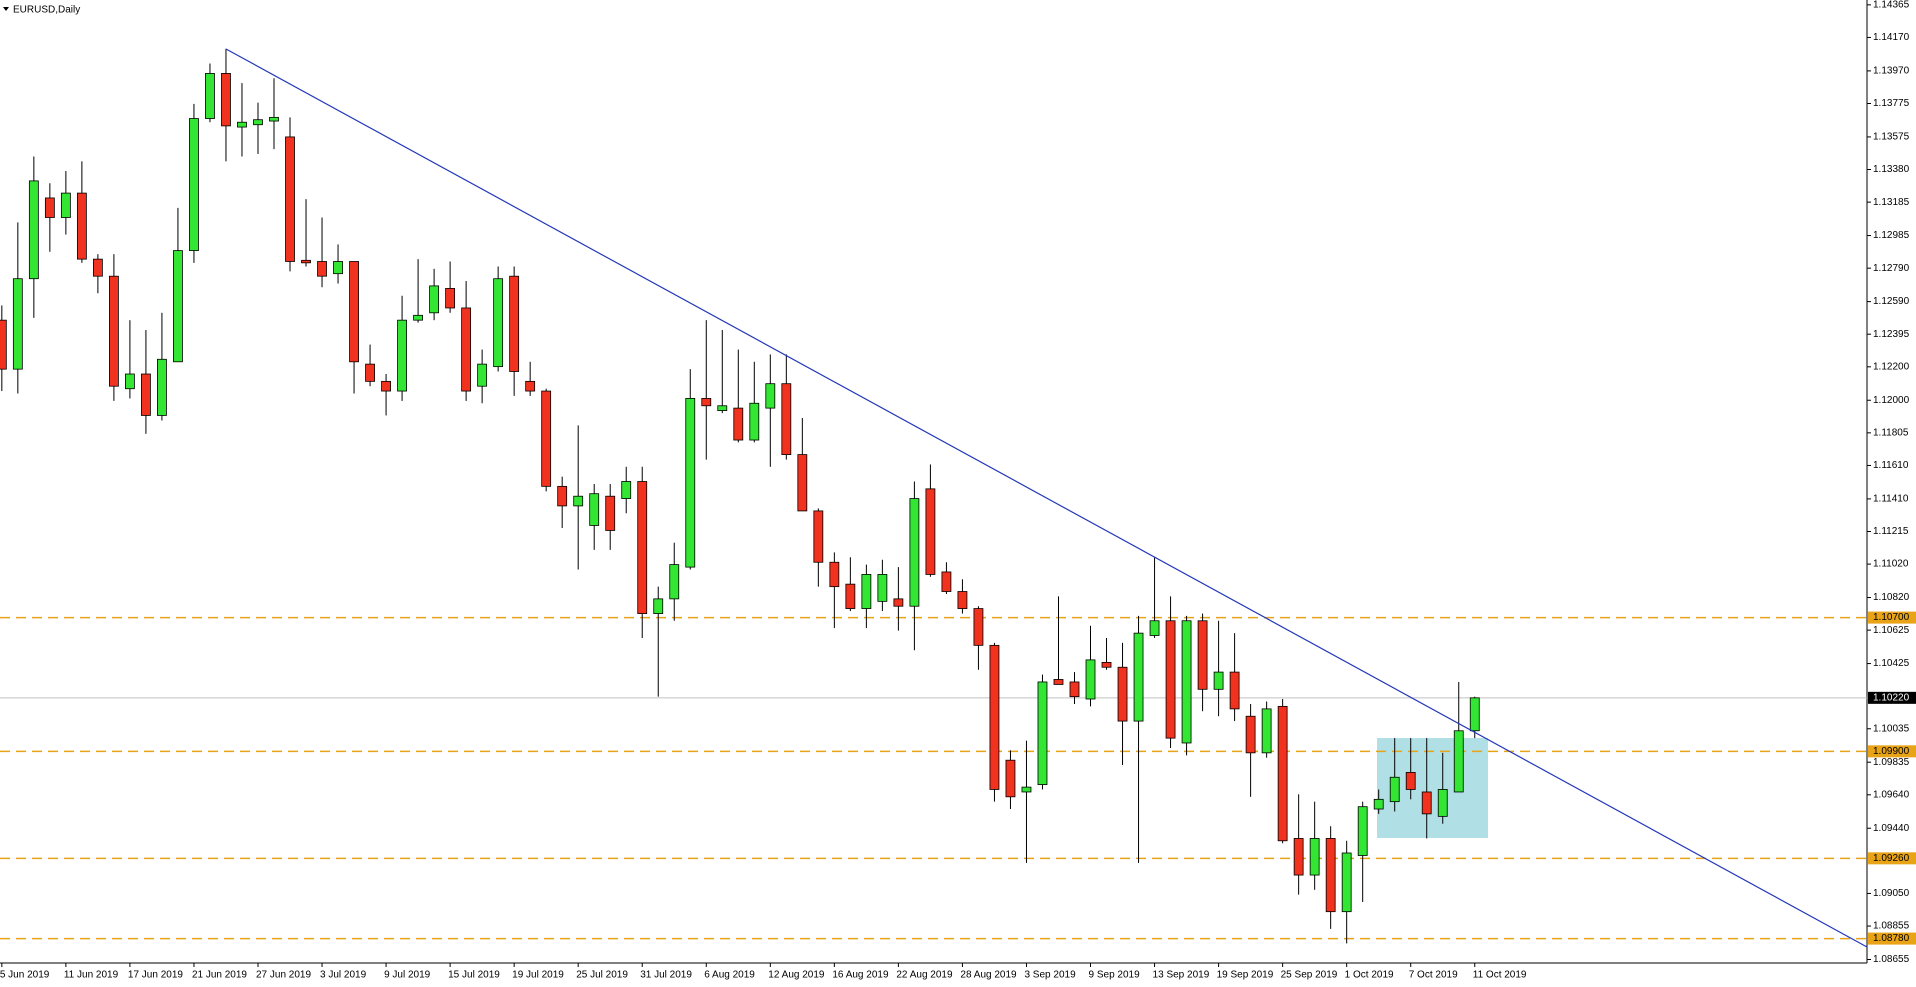 Image resolution: width=1916 pixels, height=987 pixels. What do you see at coordinates (988, 975) in the screenshot?
I see `x-tick-label: 28 Aug 2019` at bounding box center [988, 975].